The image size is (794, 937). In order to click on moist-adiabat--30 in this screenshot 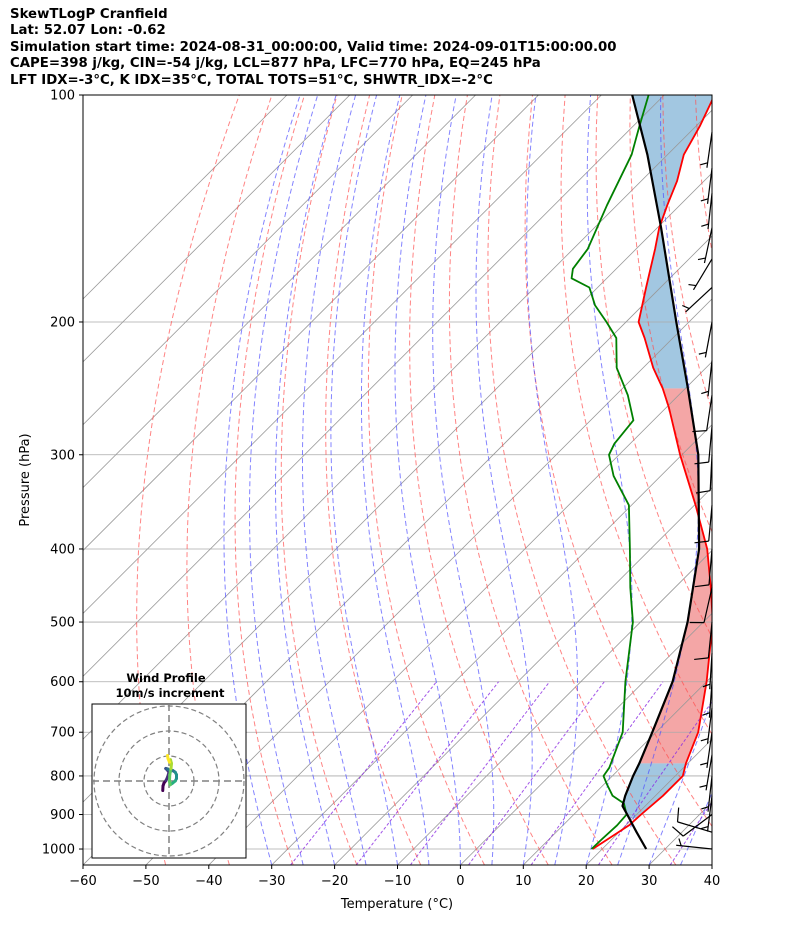, I will do `click(262, 480)`.